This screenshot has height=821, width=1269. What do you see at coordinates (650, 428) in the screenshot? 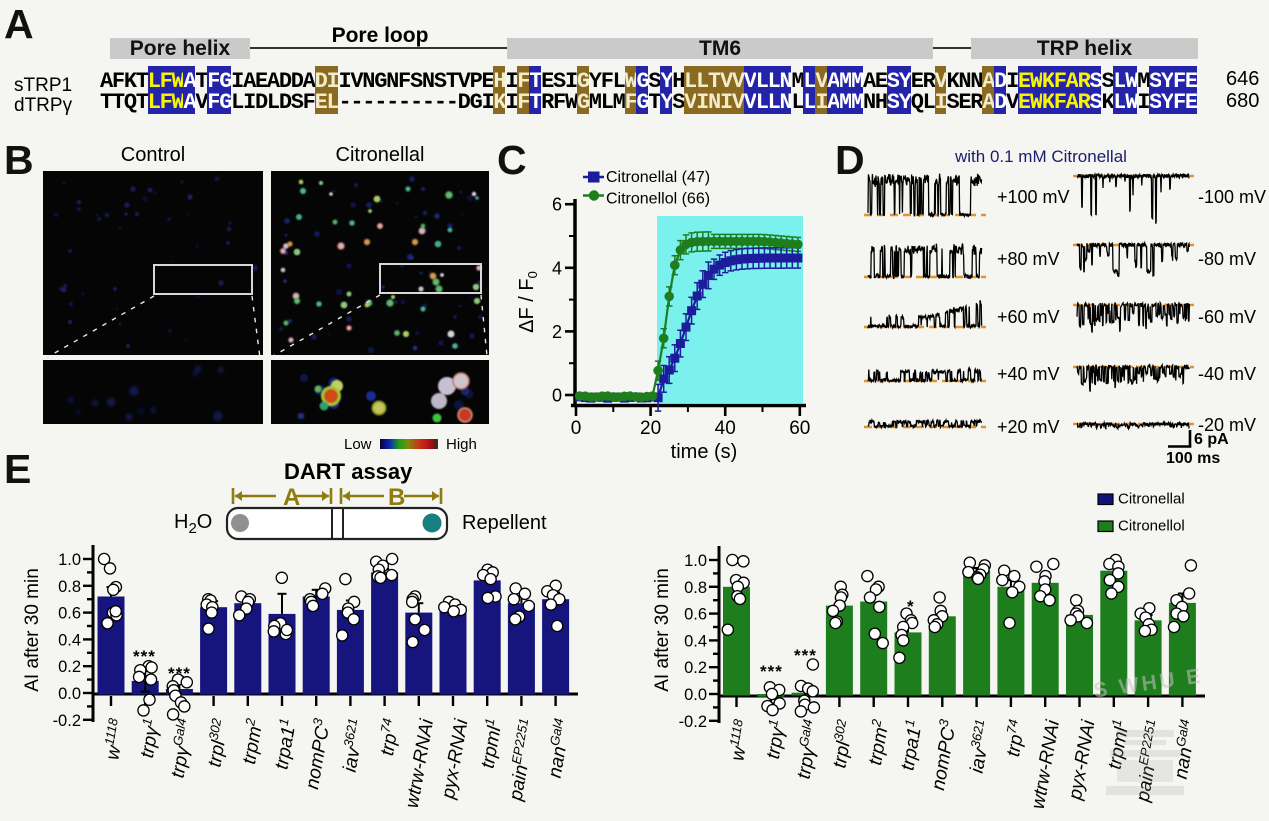
I see `svg-text: 20` at bounding box center [650, 428].